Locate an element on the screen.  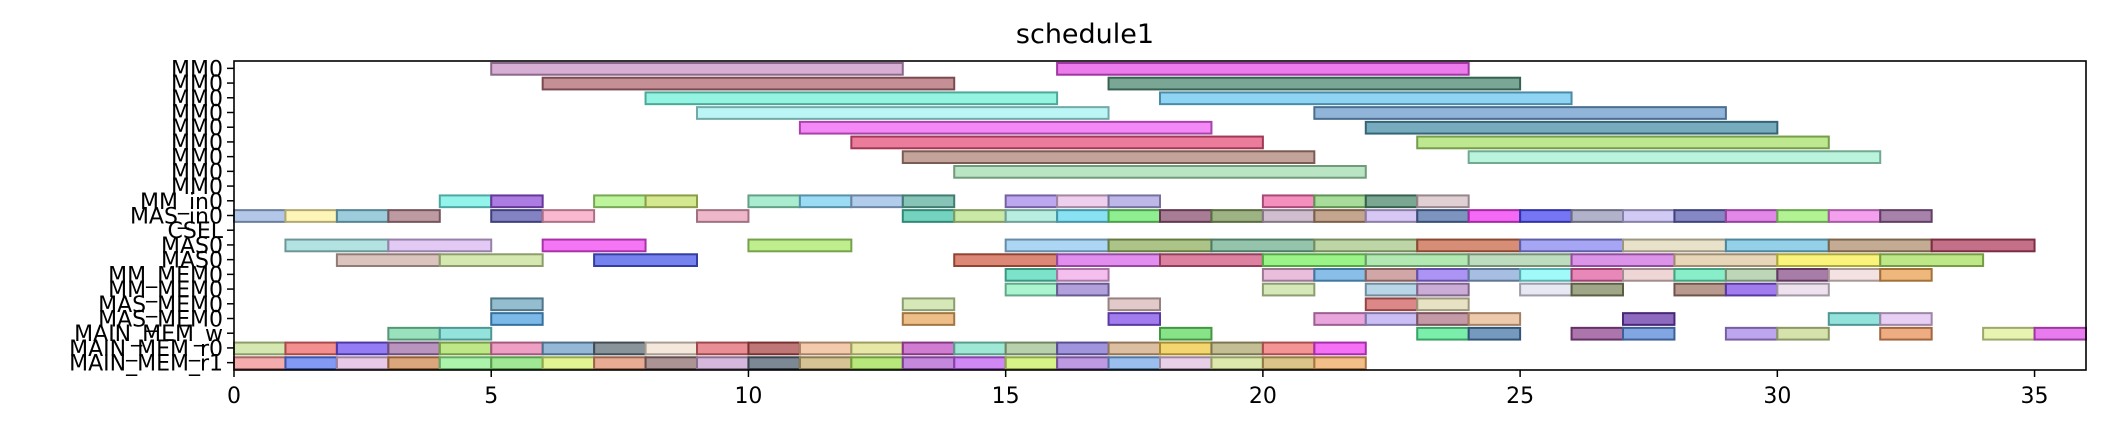
x-tick-label: 0 is located at coordinates (234, 396).